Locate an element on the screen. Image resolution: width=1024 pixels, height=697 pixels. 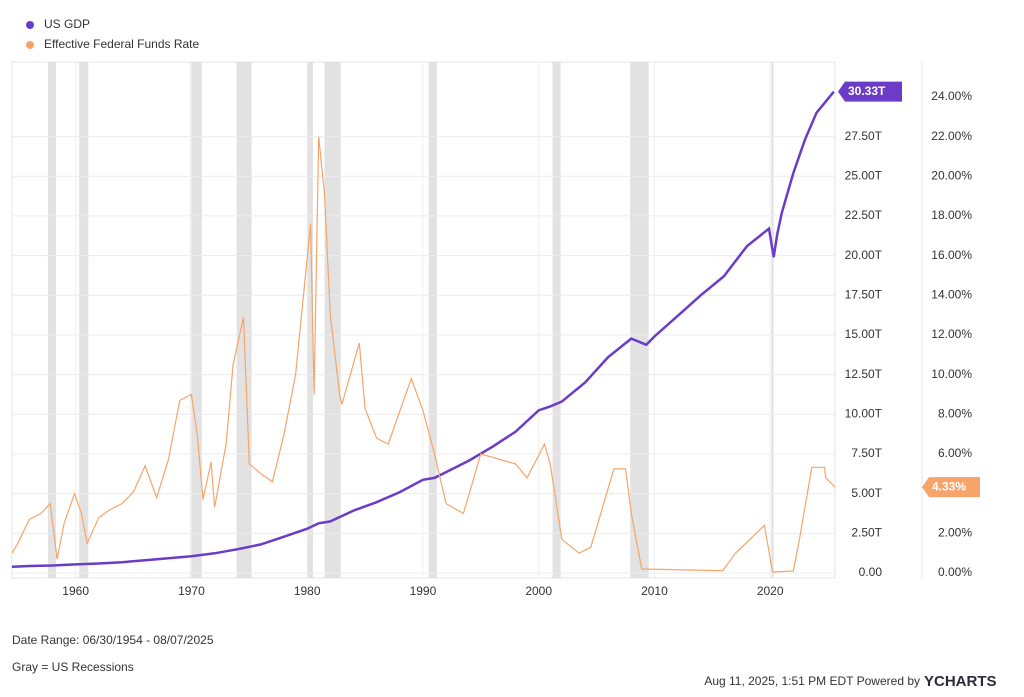
logo: YCHARTS is located at coordinates (960, 681).